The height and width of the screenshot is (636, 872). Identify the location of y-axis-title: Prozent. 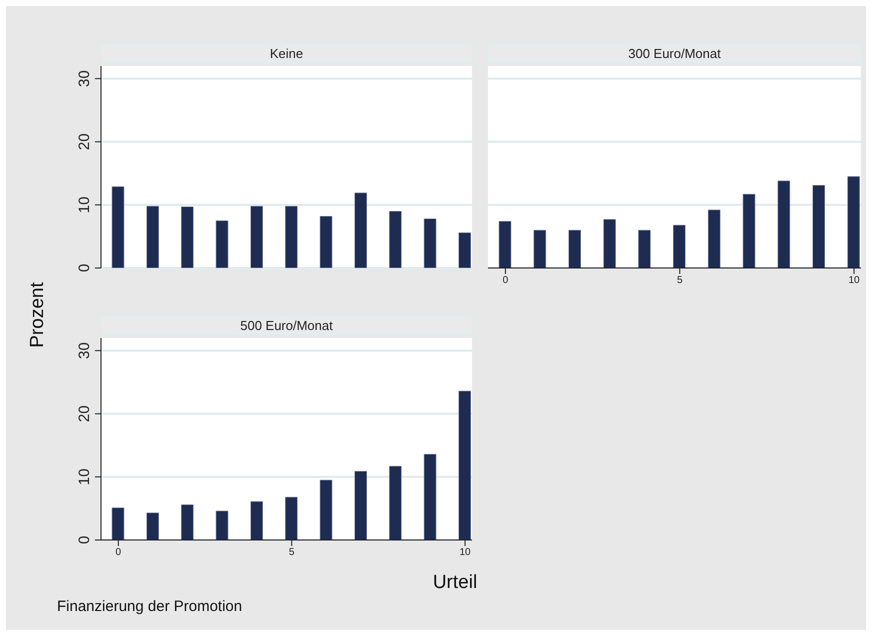
(38, 315).